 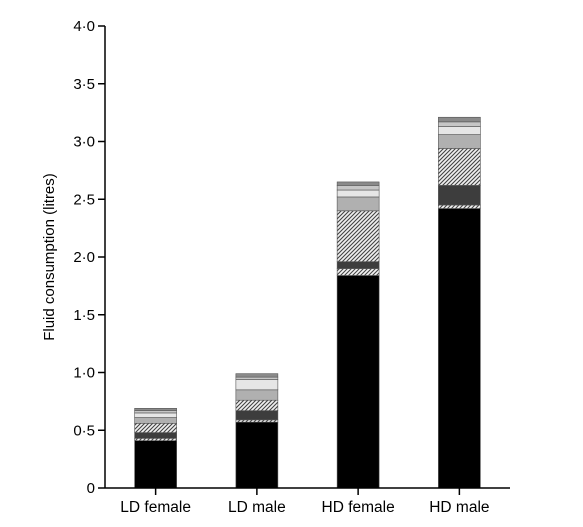 I want to click on y-ticks: 0 0·5 1·0 1·5 2·0 2·5 3·0 3·5 4·0, so click(x=89, y=257).